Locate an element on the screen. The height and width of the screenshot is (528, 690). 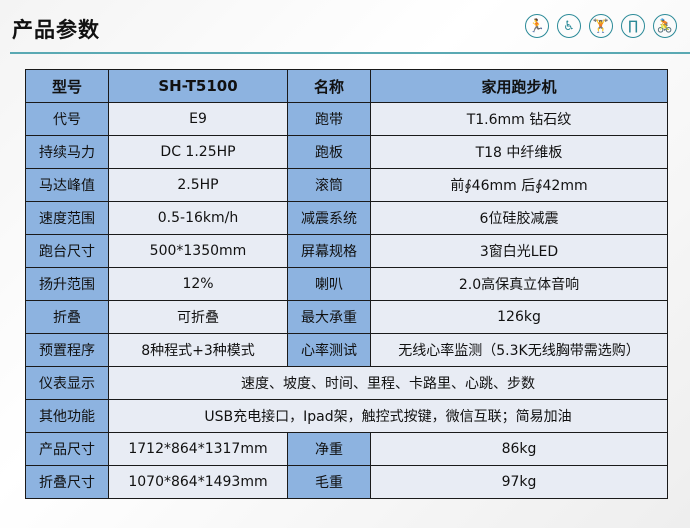
table-row: 跑台尺寸 500*1350mm 屏幕规格 3窗白光LED is located at coordinates (346, 251).